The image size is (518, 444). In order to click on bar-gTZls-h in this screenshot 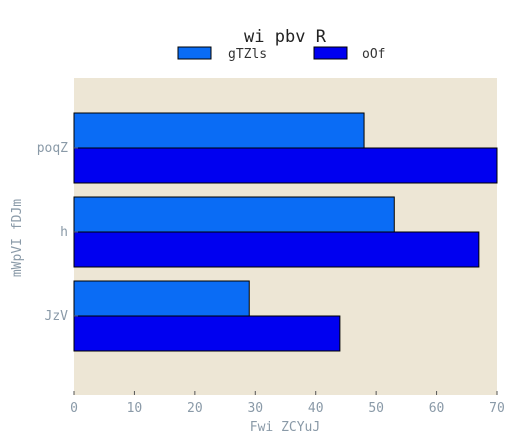, I will do `click(234, 214)`.